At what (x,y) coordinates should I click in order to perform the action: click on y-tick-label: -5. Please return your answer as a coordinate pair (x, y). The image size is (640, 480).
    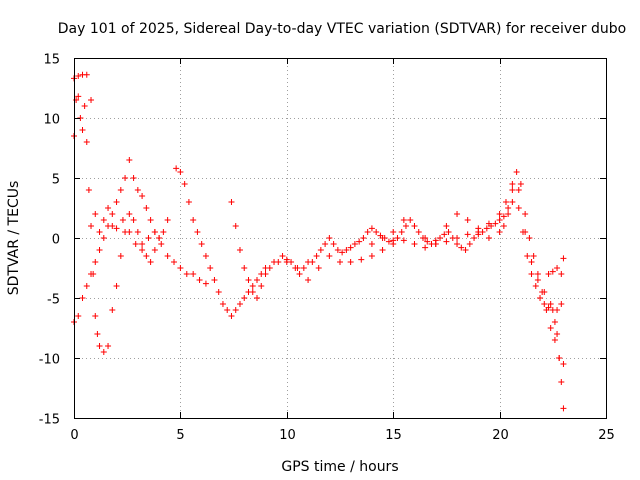
    Looking at the image, I should click on (53, 300).